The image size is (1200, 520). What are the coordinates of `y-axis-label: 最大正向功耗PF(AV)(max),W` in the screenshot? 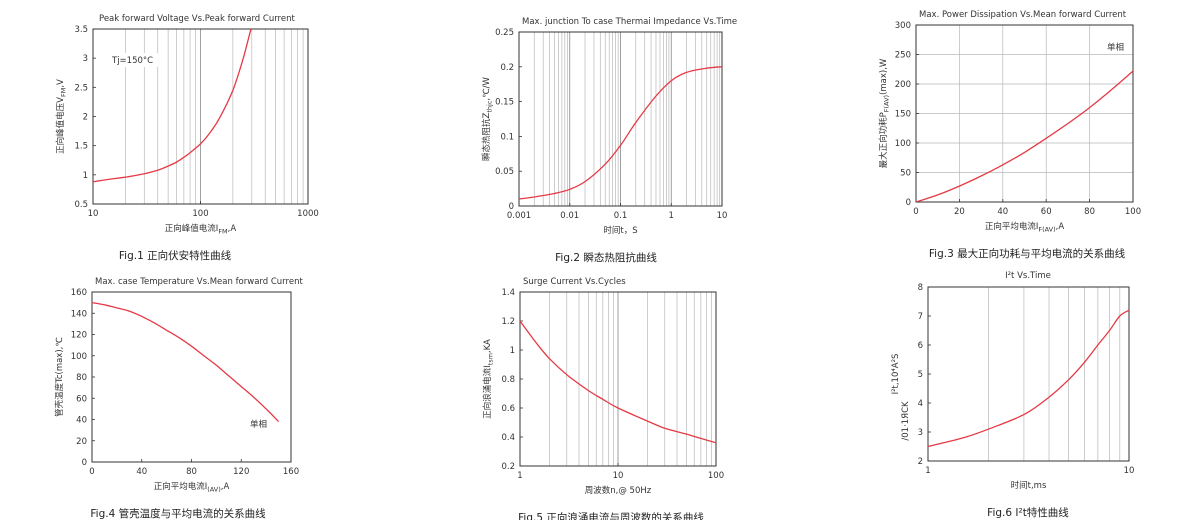 It's located at (884, 113).